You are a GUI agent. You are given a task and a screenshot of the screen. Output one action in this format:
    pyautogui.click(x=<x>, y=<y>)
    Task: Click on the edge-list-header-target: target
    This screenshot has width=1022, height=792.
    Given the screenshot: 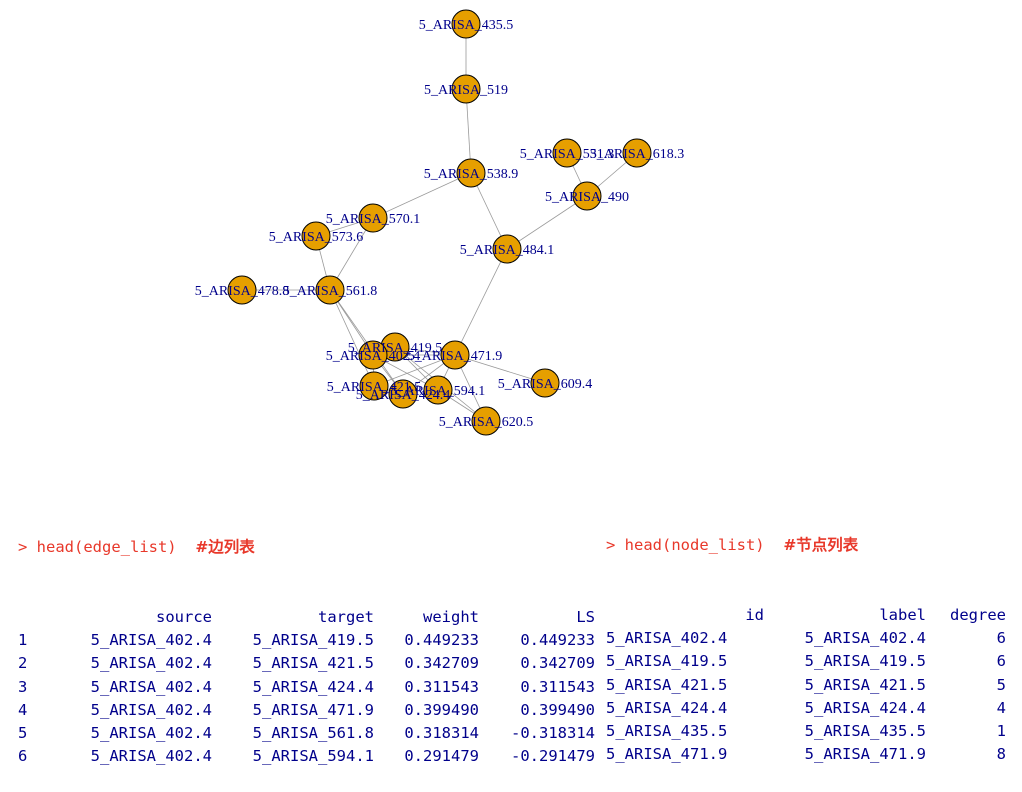 What is the action you would take?
    pyautogui.click(x=346, y=617)
    